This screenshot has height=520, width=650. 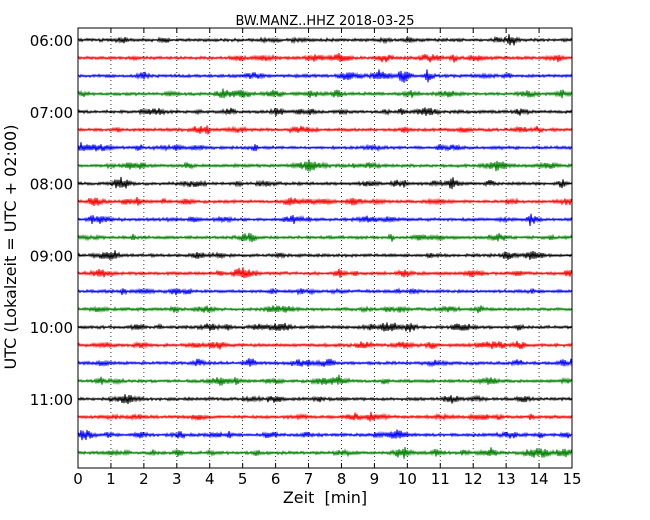 What do you see at coordinates (51, 328) in the screenshot?
I see `y-tick-label: 10:00` at bounding box center [51, 328].